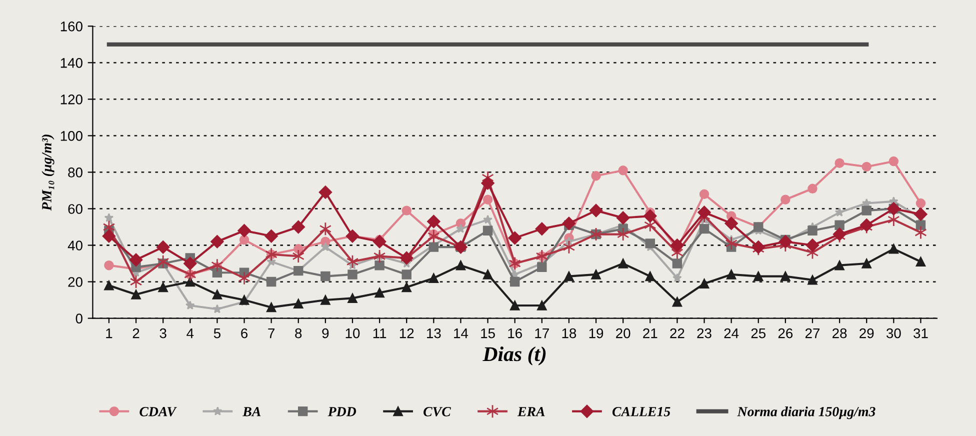 The height and width of the screenshot is (436, 976). I want to click on legend-label: PDD, so click(342, 411).